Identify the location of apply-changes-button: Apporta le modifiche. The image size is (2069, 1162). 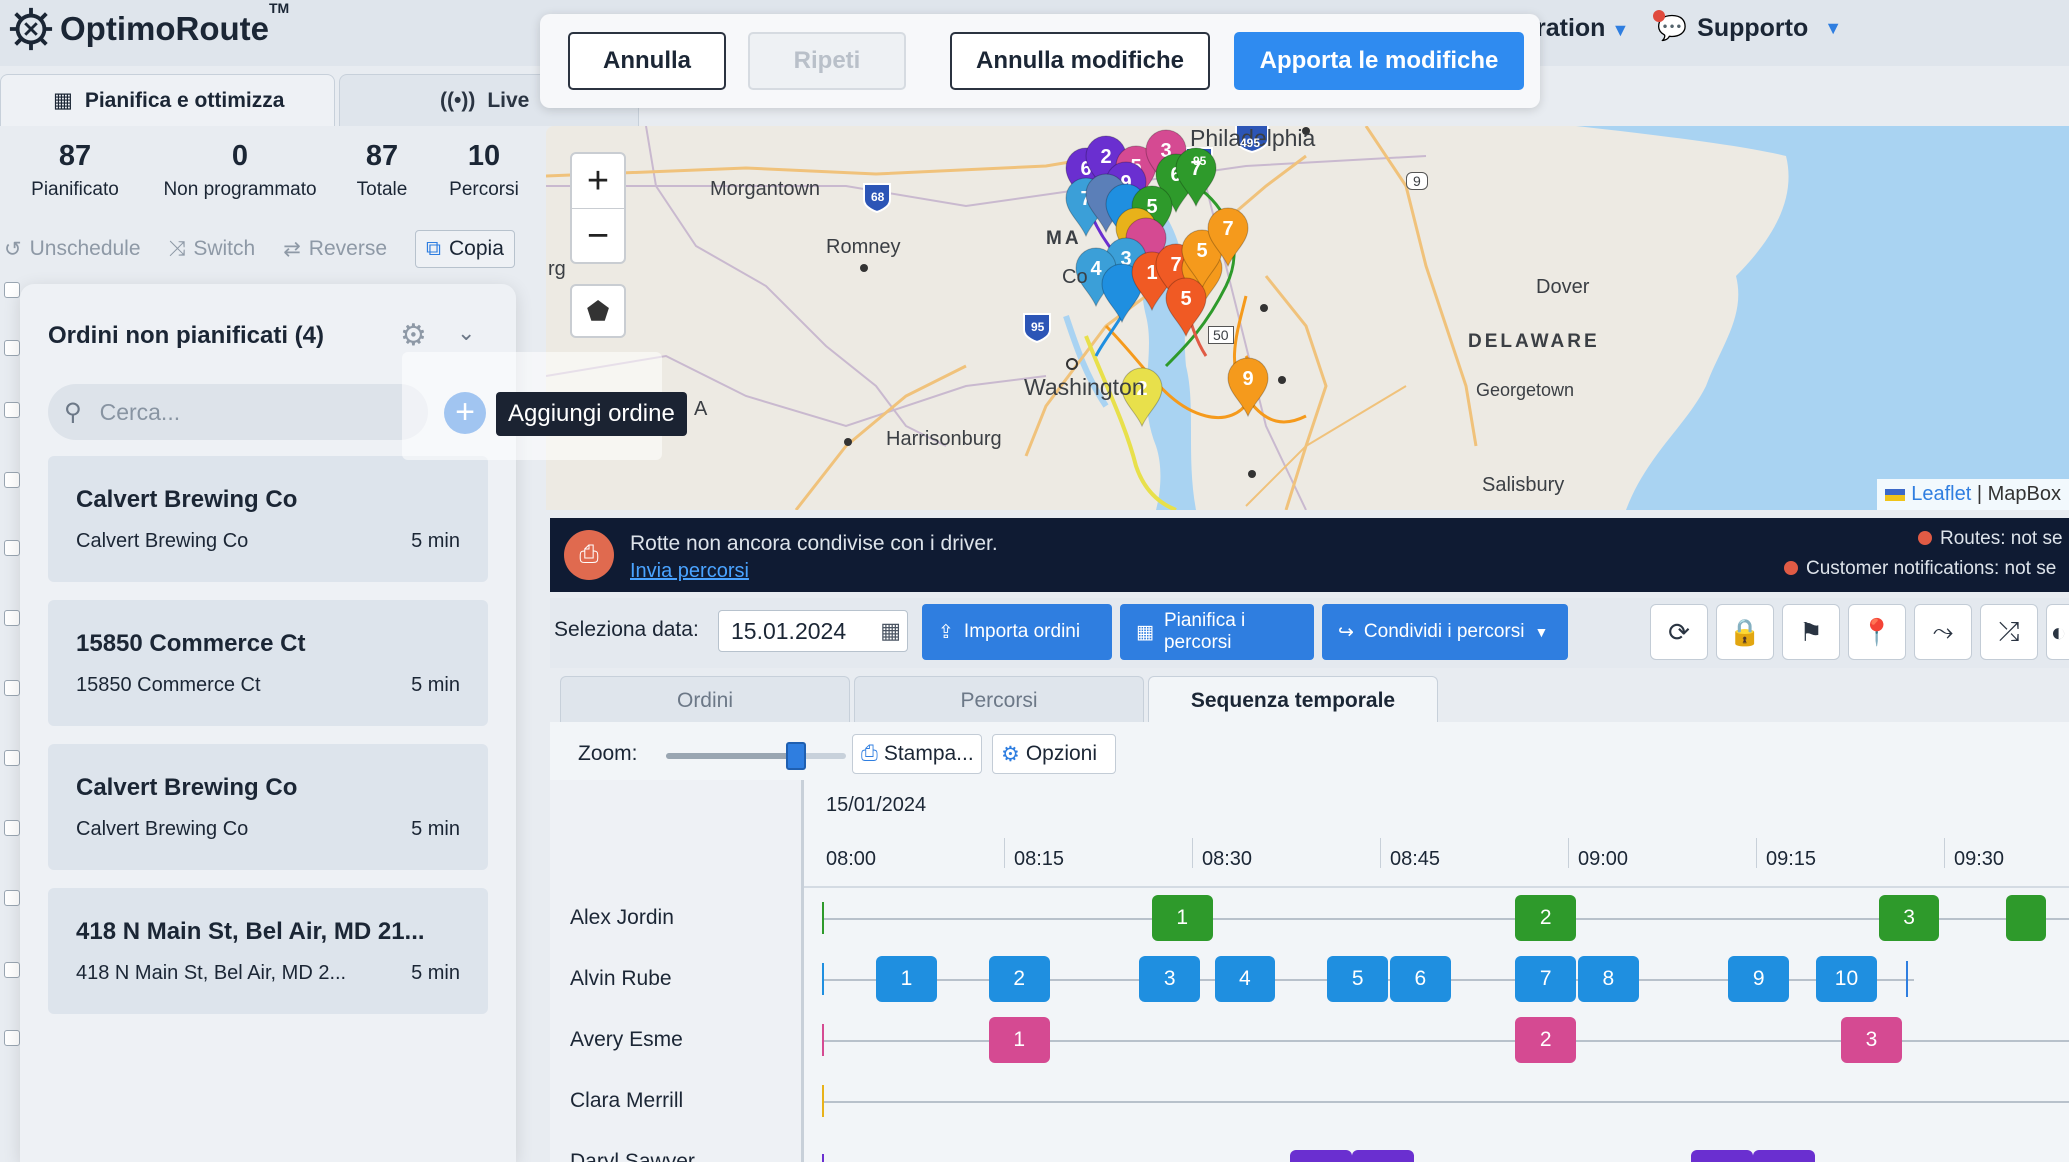
(1379, 61).